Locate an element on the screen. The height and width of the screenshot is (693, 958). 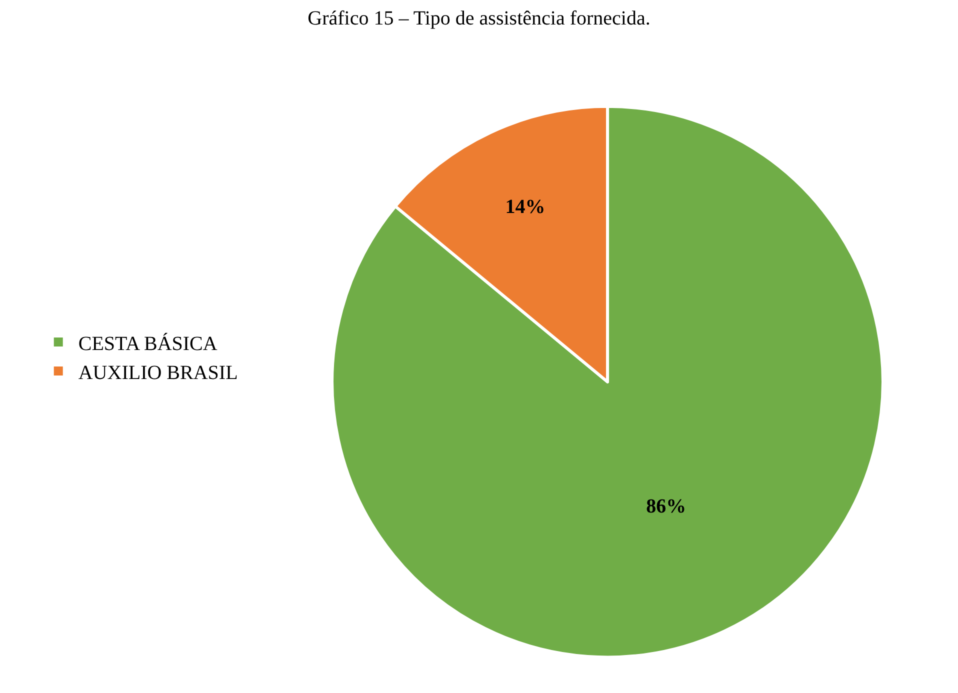
data-label: 86% is located at coordinates (666, 506).